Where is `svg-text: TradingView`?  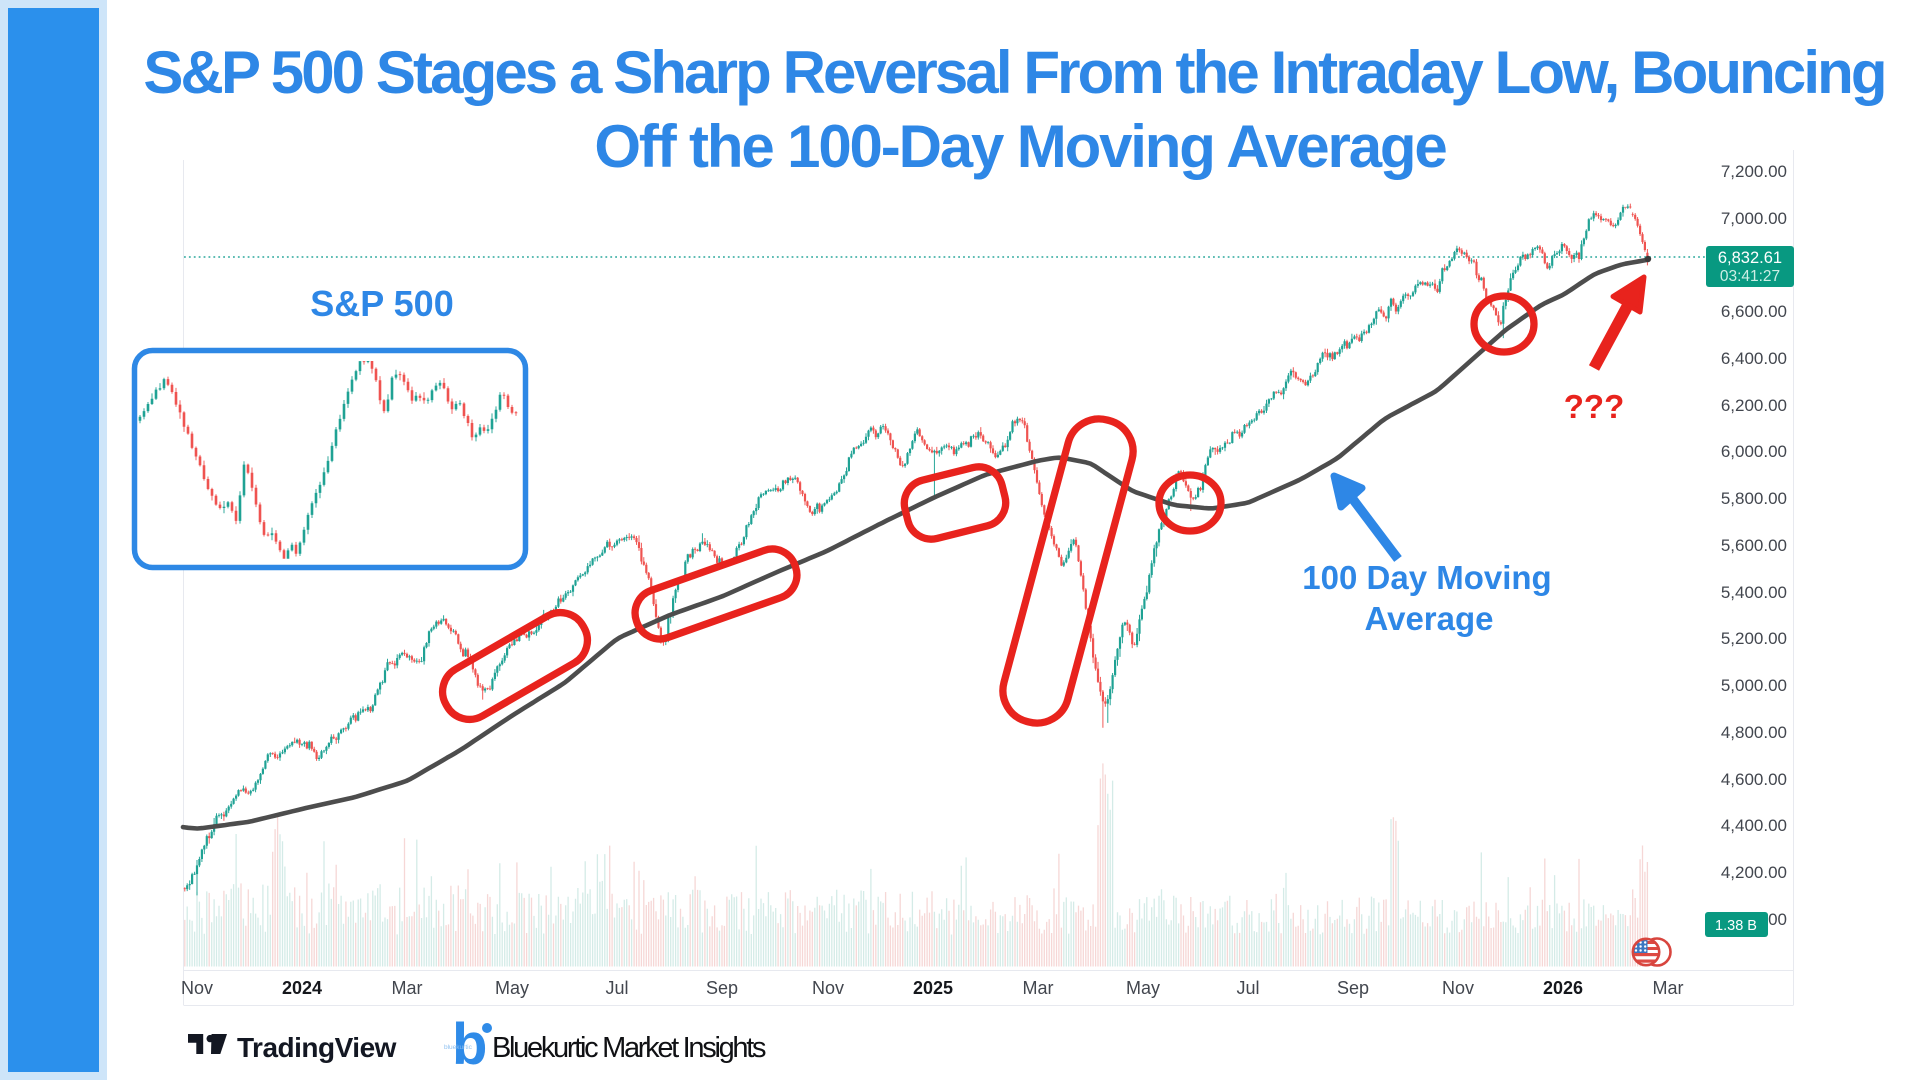 svg-text: TradingView is located at coordinates (317, 1047).